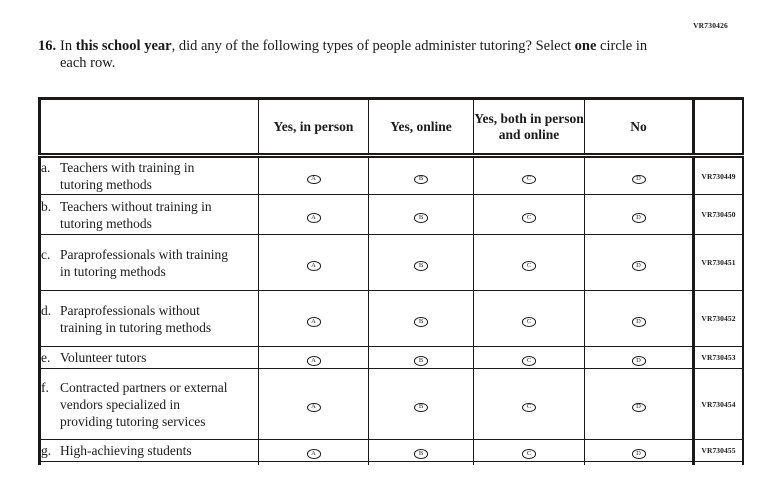 This screenshot has width=775, height=478. I want to click on column-header-a: Yes, in person, so click(313, 128).